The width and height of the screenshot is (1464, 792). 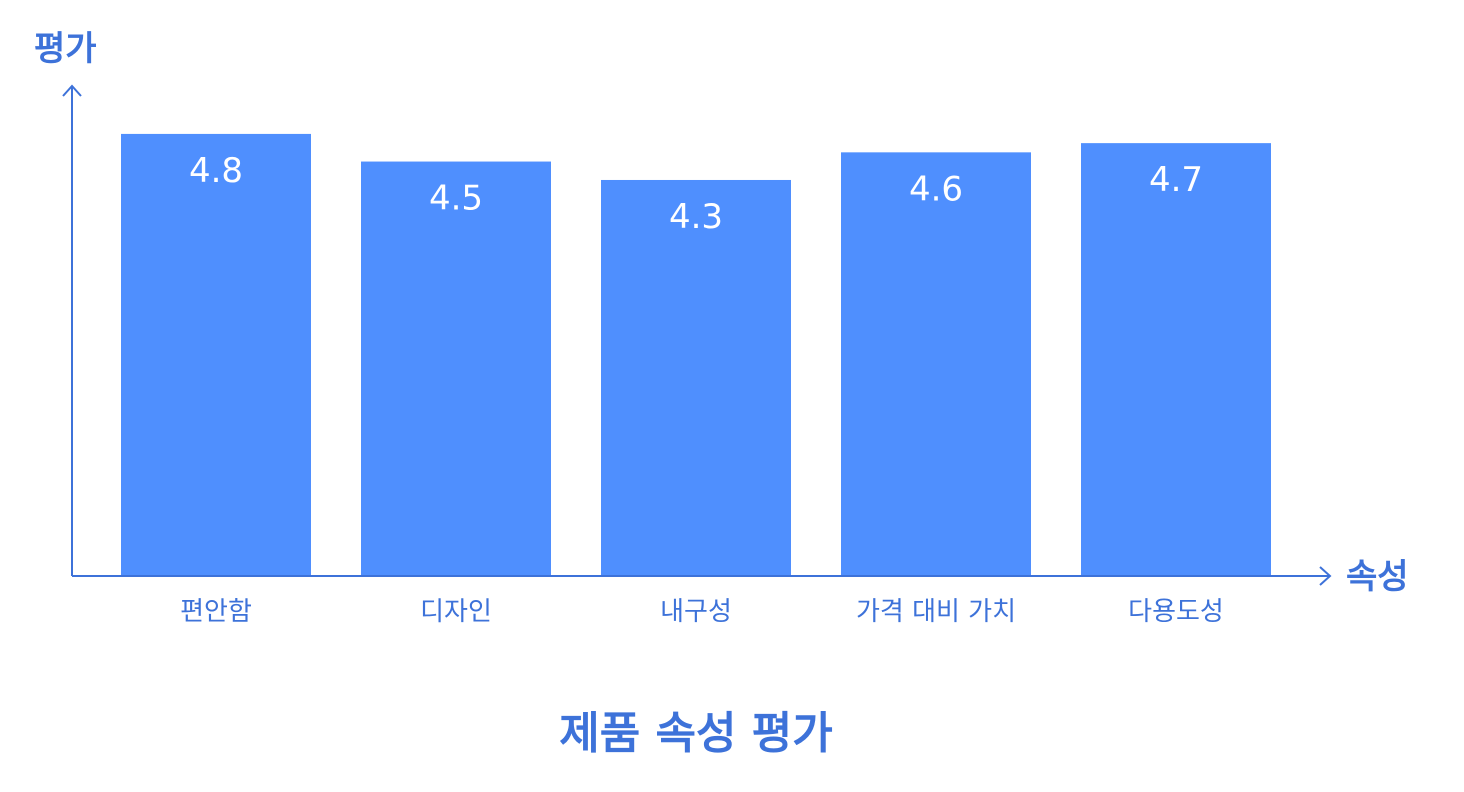 I want to click on x-tick-label-4: 가격 대비 가치, so click(x=936, y=612).